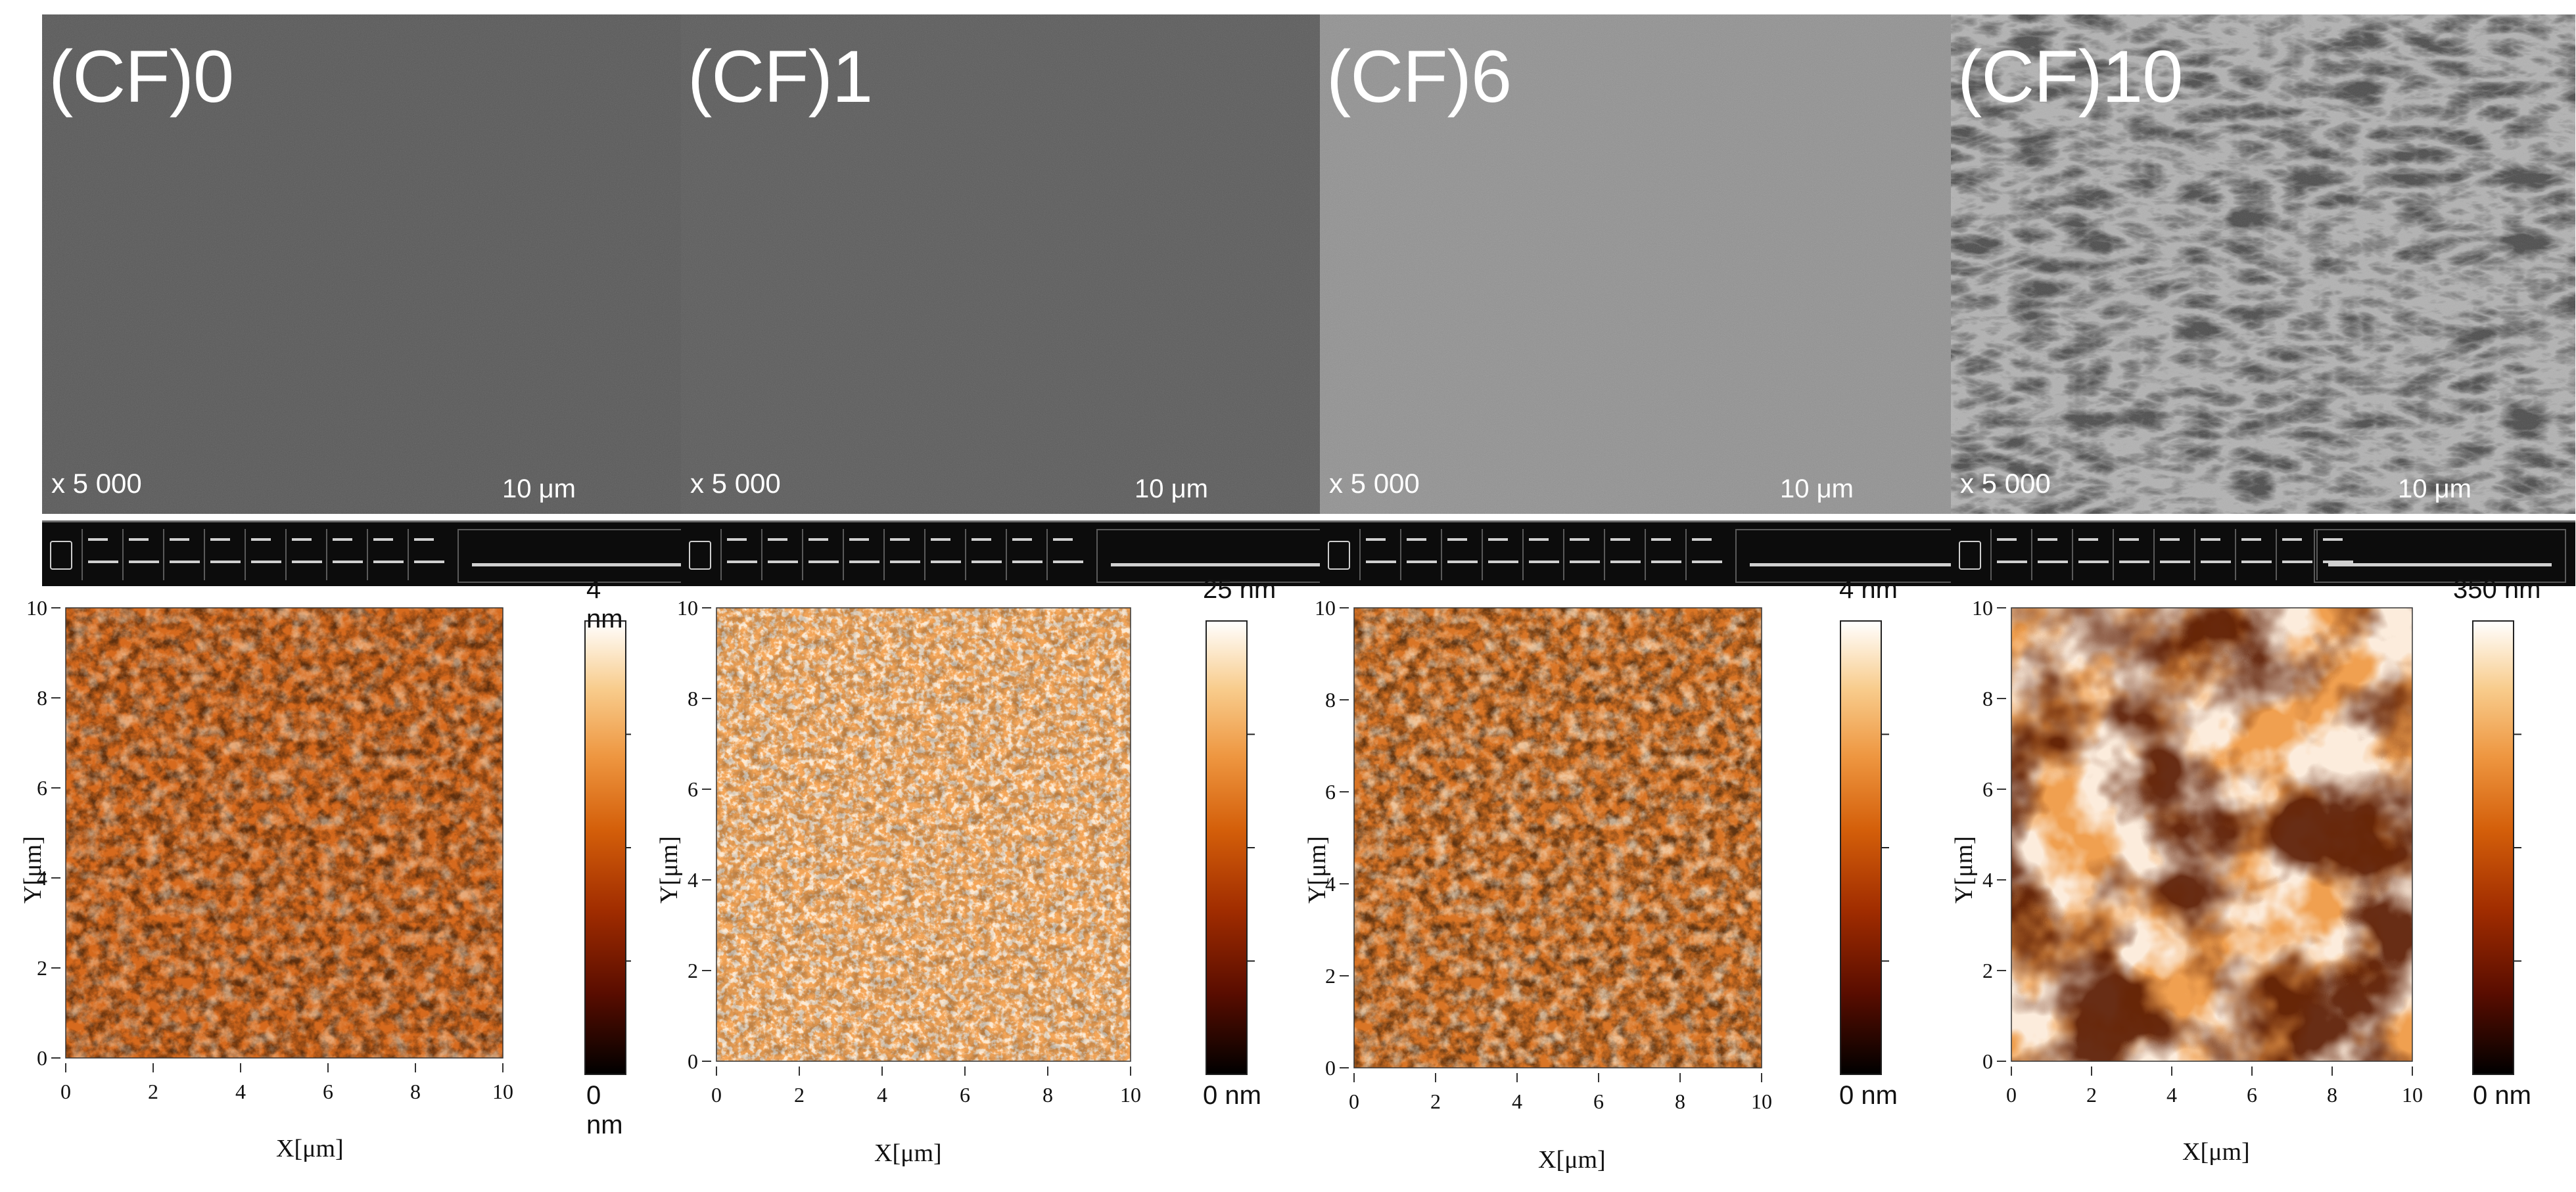  I want to click on afm-panel-cf1: 0 0 2 2 4 4 6 6 8 8 10 10 X[μm] Y[μm] 25 nm 0 nm, so click(966, 876).